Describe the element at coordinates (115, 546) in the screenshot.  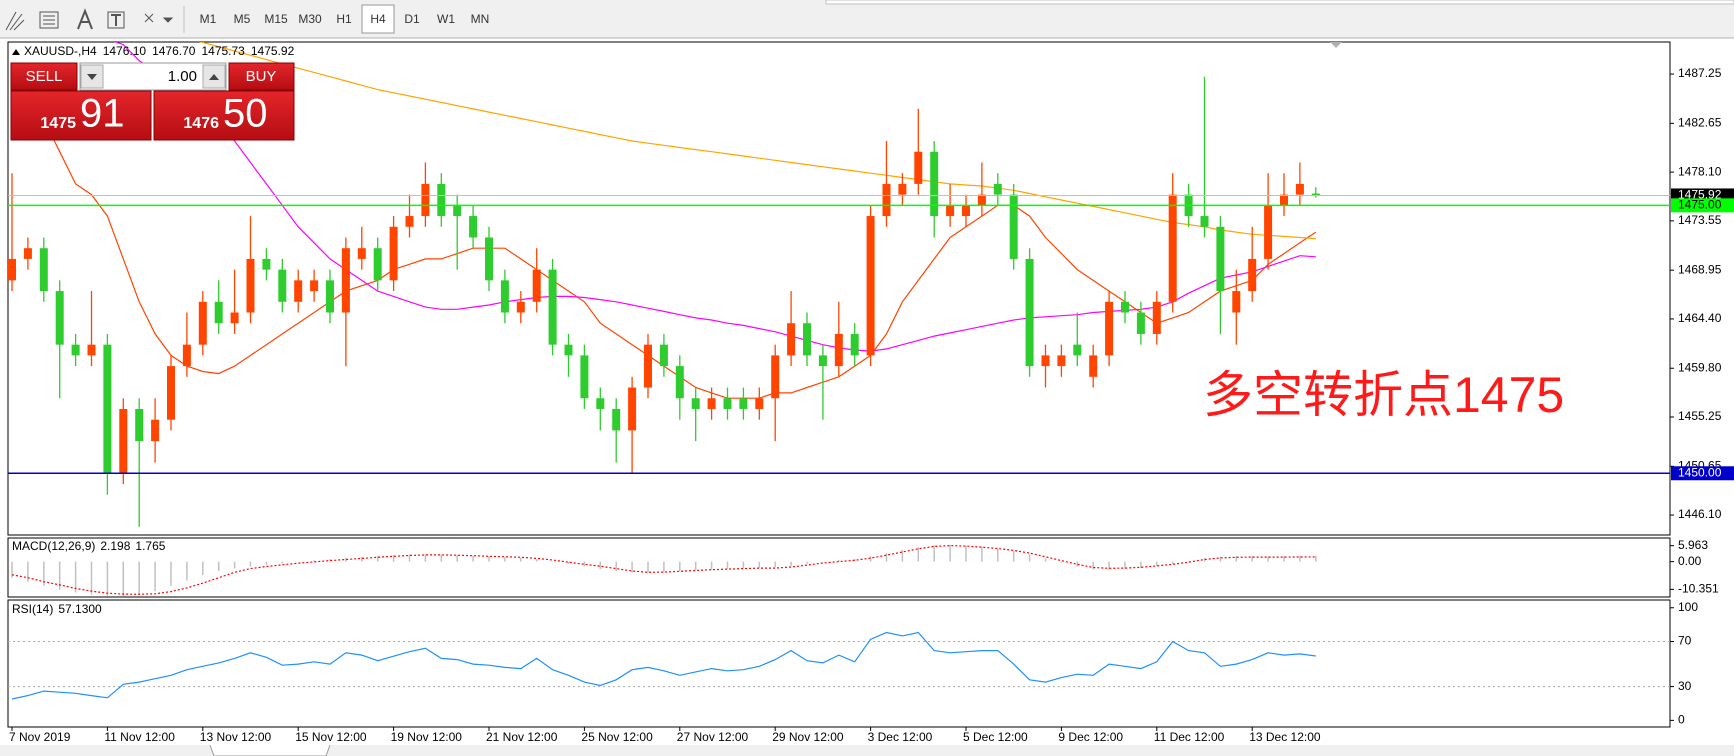
I see `macd-value: 2.198` at that location.